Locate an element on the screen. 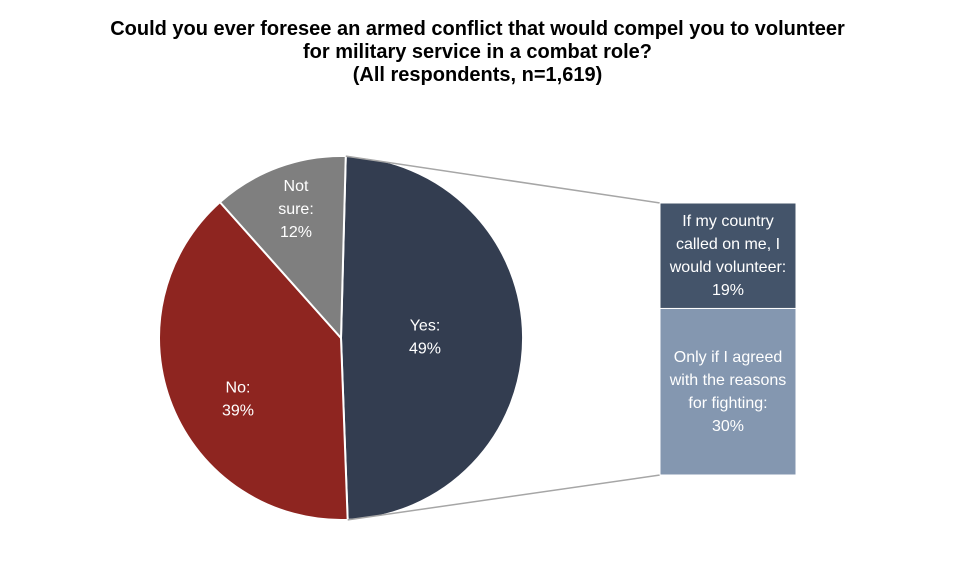  connector-line-top is located at coordinates (503, 179).